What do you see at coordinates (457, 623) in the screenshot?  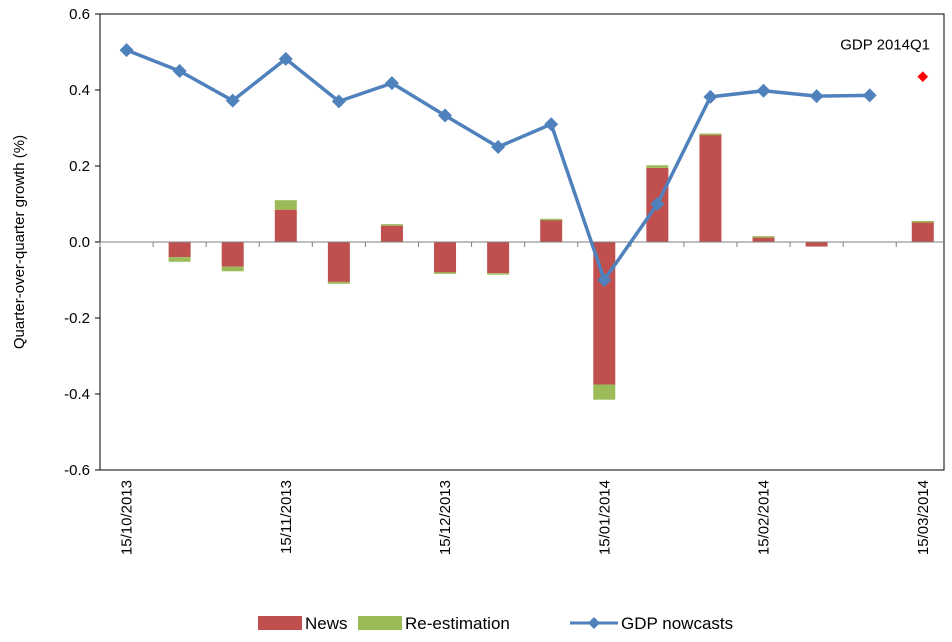 I see `legend-label-re-estimation: Re-estimation` at bounding box center [457, 623].